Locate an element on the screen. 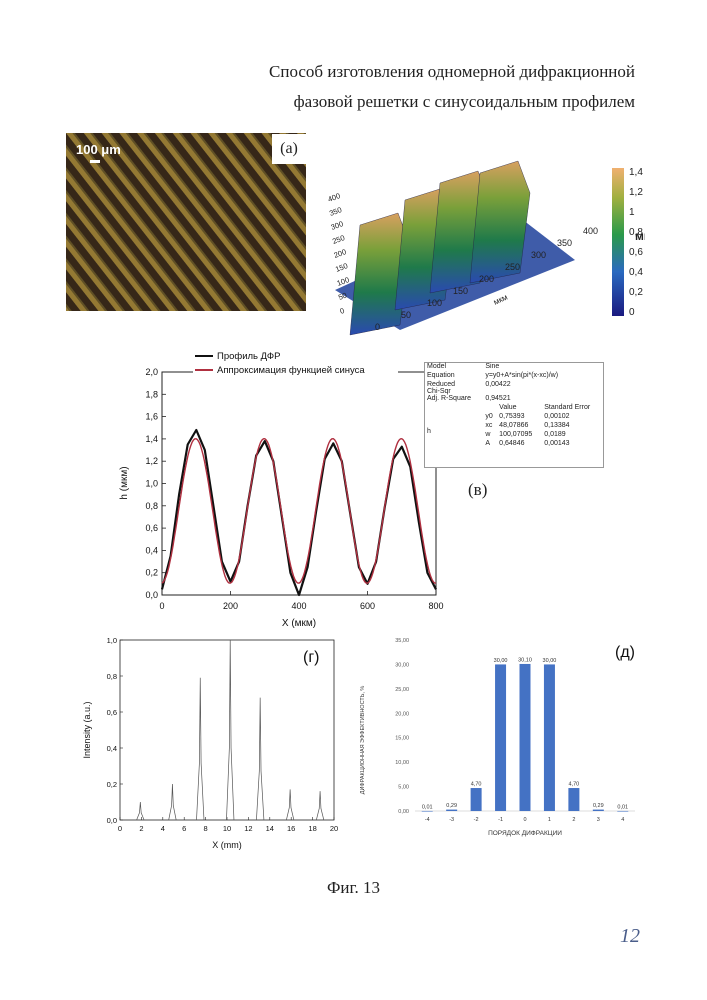 The width and height of the screenshot is (707, 1000). param-group: h is located at coordinates (429, 431).